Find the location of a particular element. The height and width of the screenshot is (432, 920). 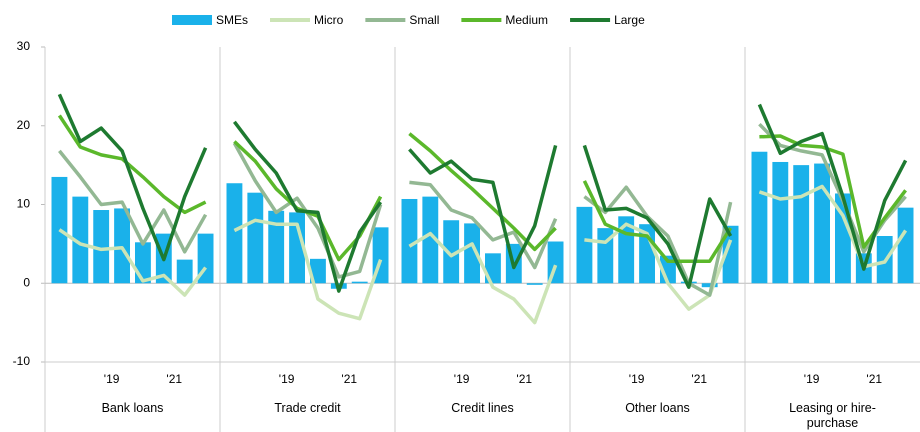

legend-swatch is located at coordinates (192, 20).